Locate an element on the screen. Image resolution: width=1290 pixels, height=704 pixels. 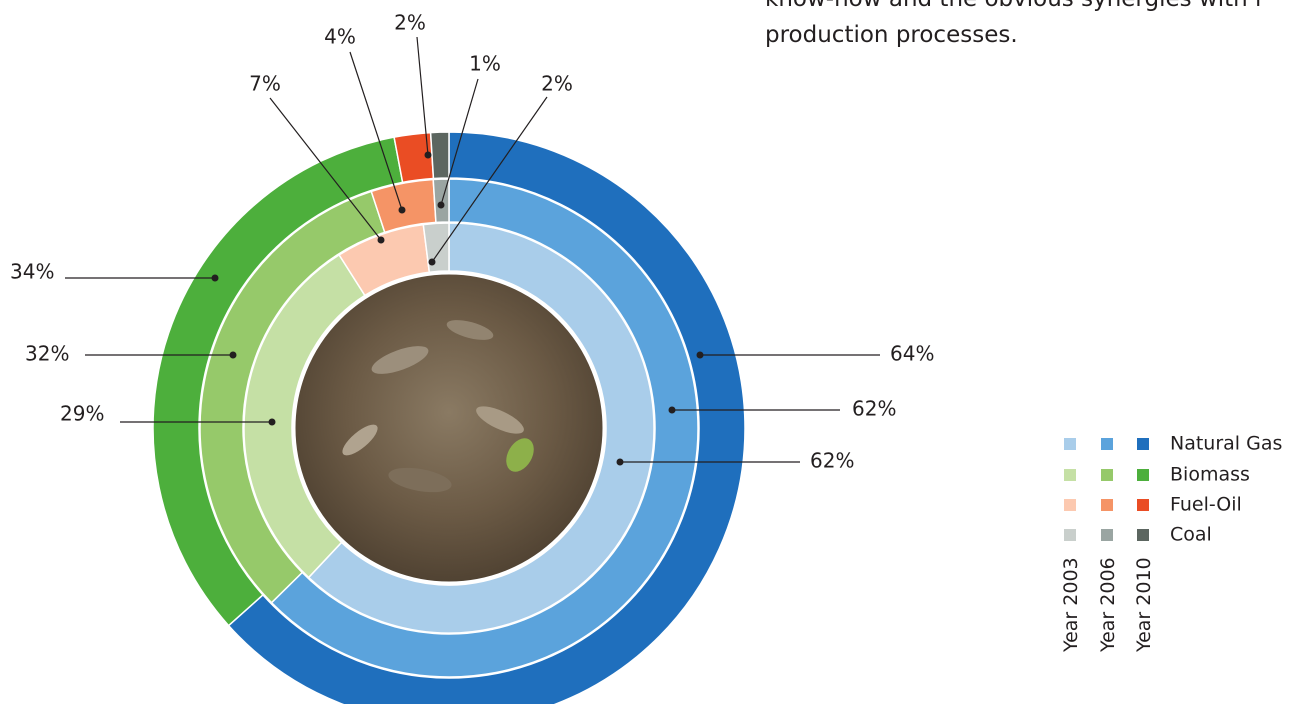
legend-label: Natural Gas is located at coordinates (1226, 444).